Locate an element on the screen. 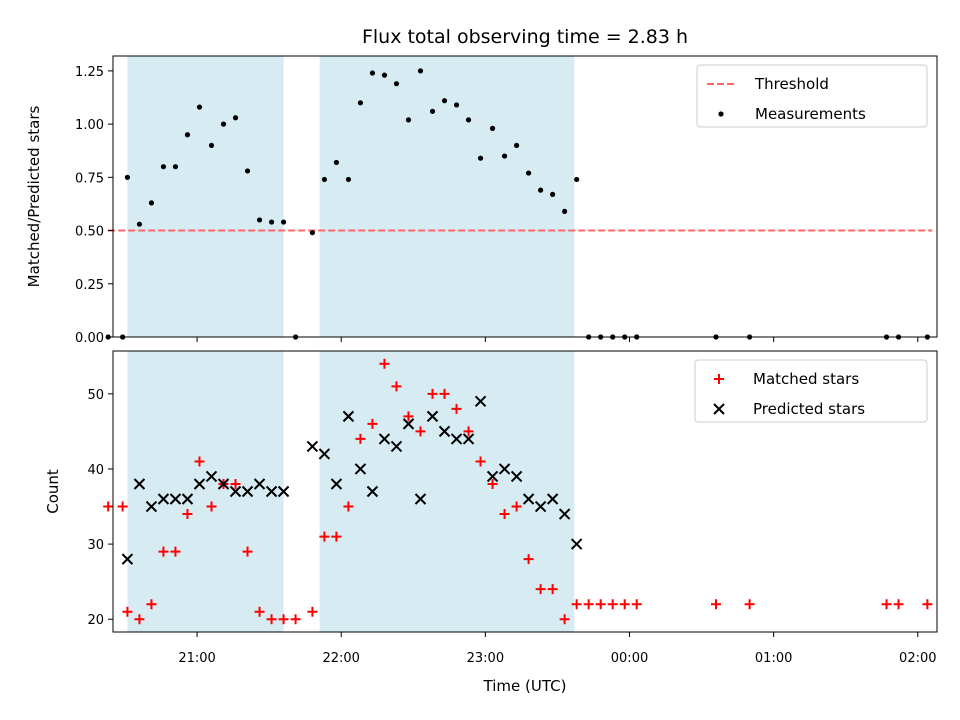 The height and width of the screenshot is (720, 960). x-tick-label: 22:00 is located at coordinates (340, 658).